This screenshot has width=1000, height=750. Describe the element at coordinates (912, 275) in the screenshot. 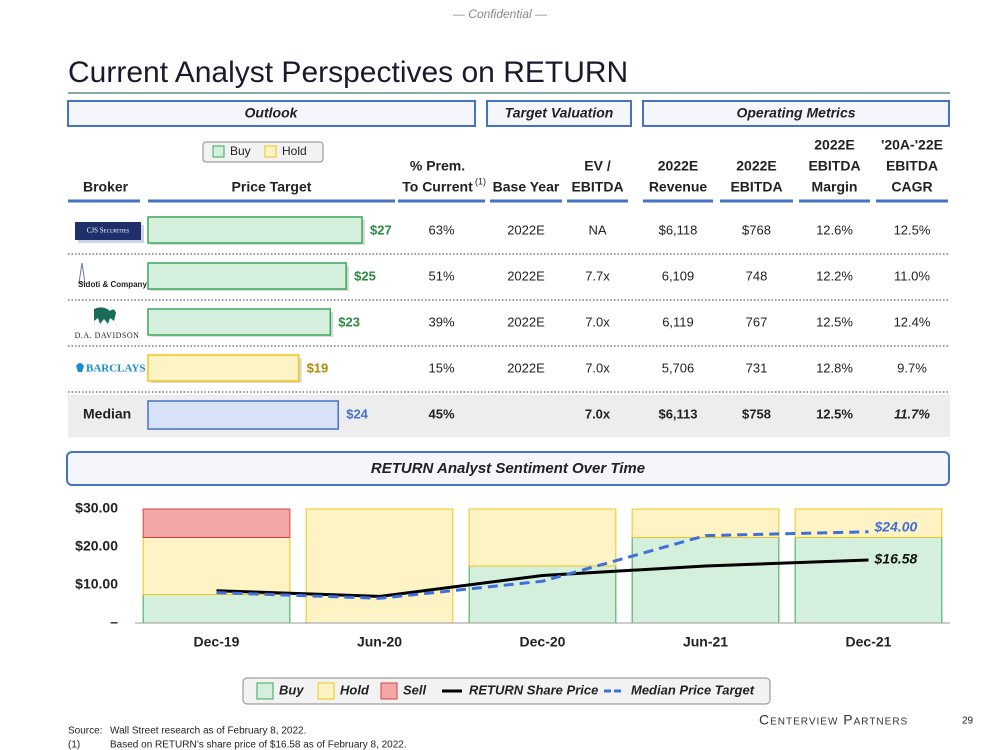

I see `cell: 11.0%` at that location.